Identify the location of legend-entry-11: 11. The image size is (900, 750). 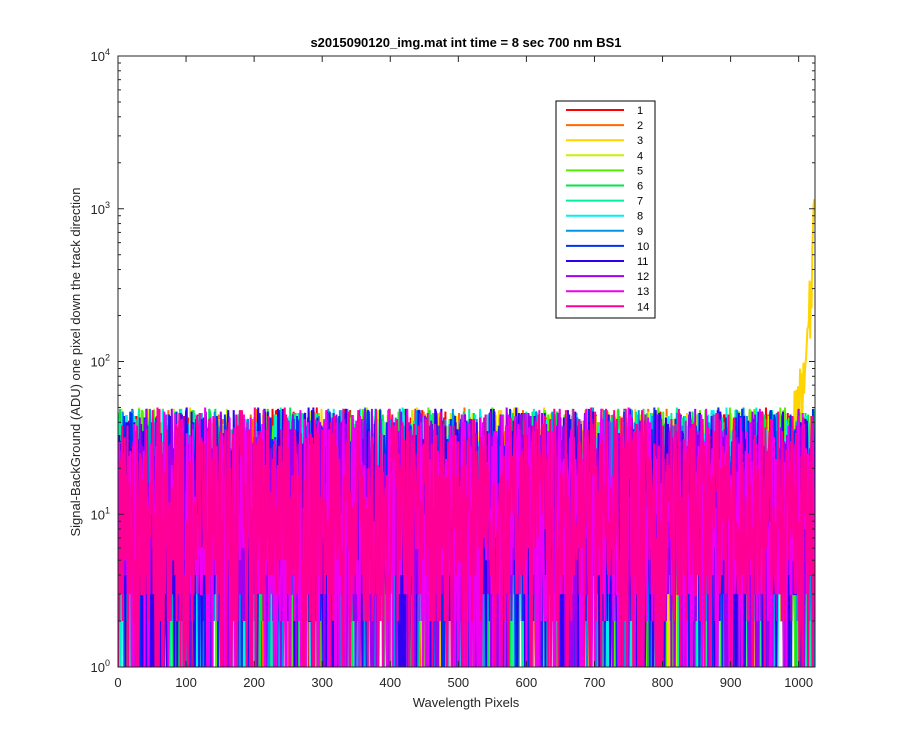
(607, 262).